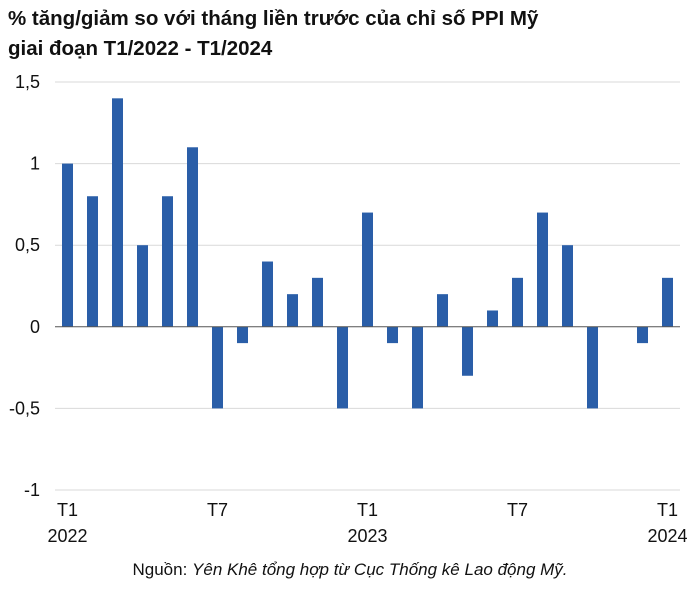  Describe the element at coordinates (24, 408) in the screenshot. I see `y-tick-label: -0,5` at that location.